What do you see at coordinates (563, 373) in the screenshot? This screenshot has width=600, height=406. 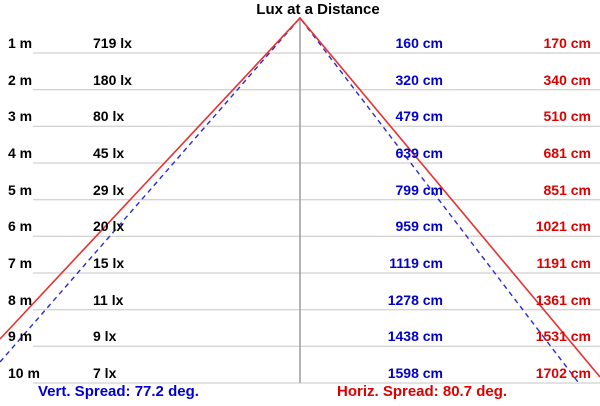 I see `horizontal-width-label: 1702 cm` at bounding box center [563, 373].